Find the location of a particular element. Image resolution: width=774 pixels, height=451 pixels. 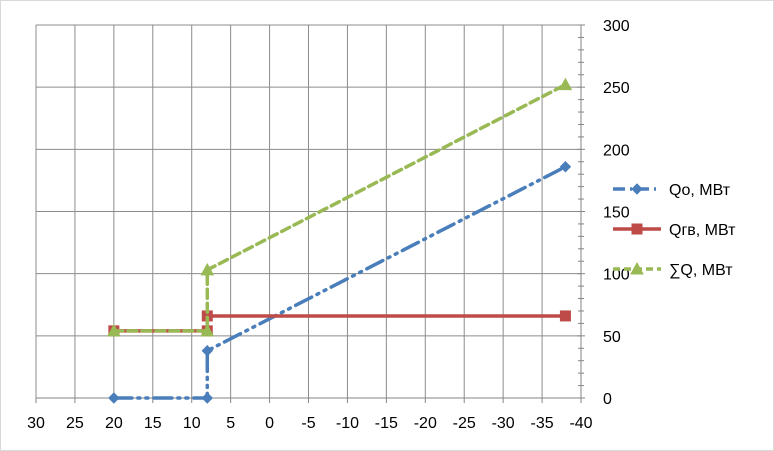

y-tick-label: 150 is located at coordinates (616, 213).